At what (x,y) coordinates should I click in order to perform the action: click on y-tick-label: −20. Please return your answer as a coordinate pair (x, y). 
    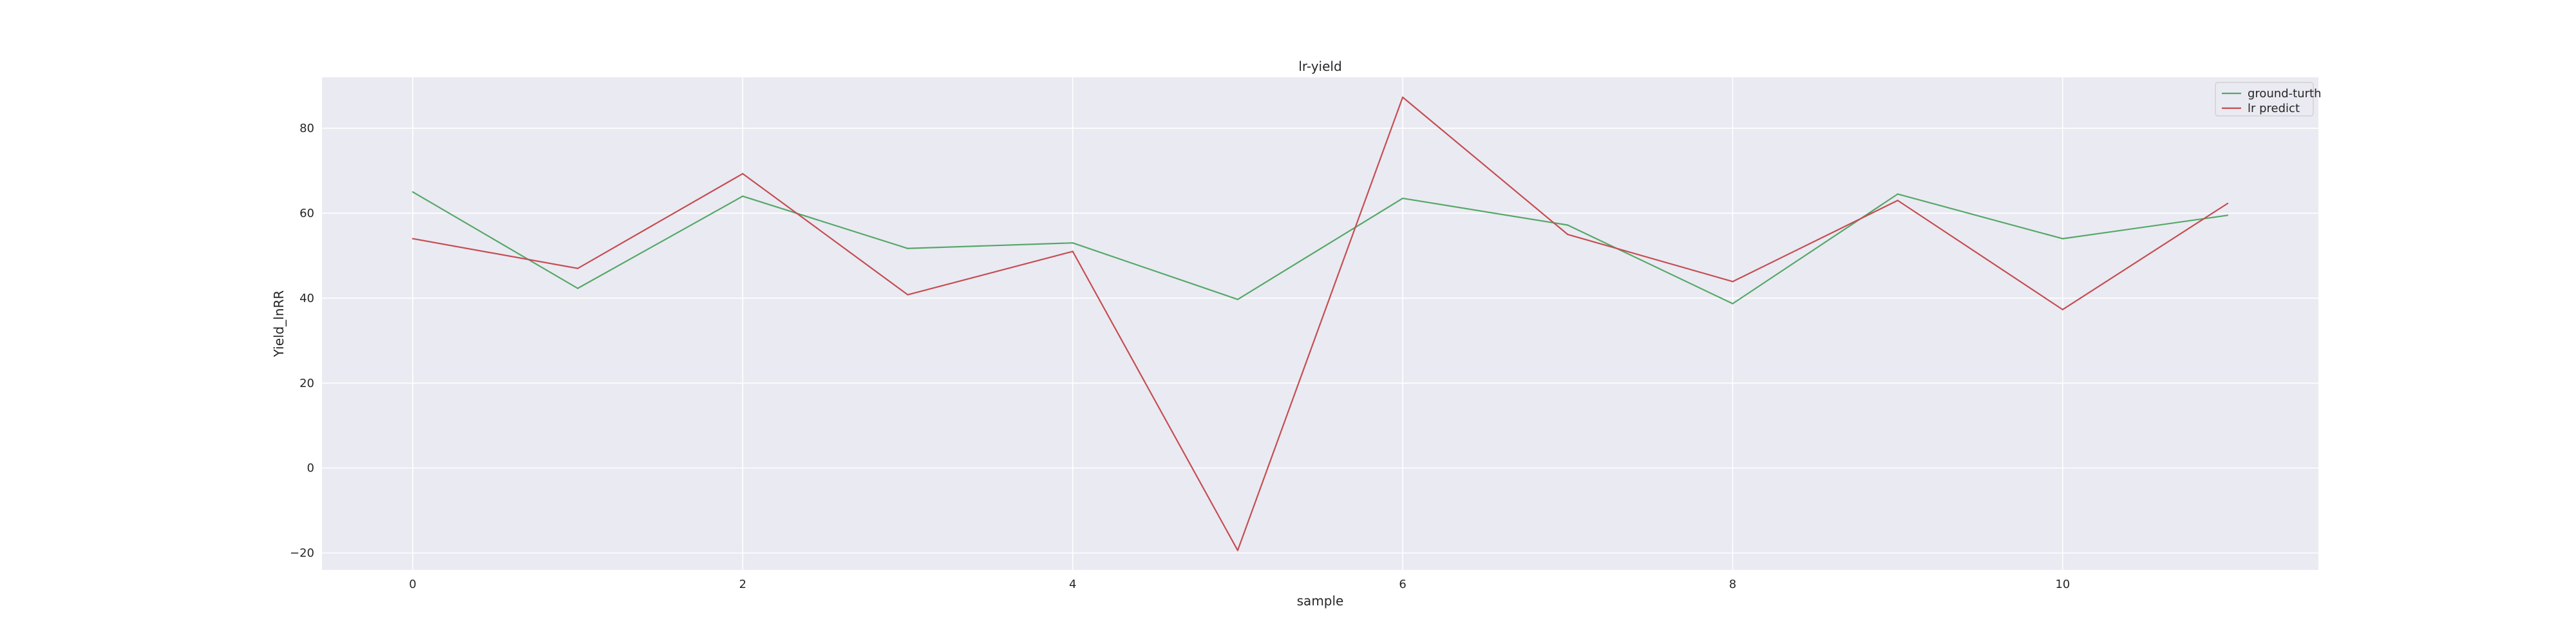
    Looking at the image, I should click on (302, 554).